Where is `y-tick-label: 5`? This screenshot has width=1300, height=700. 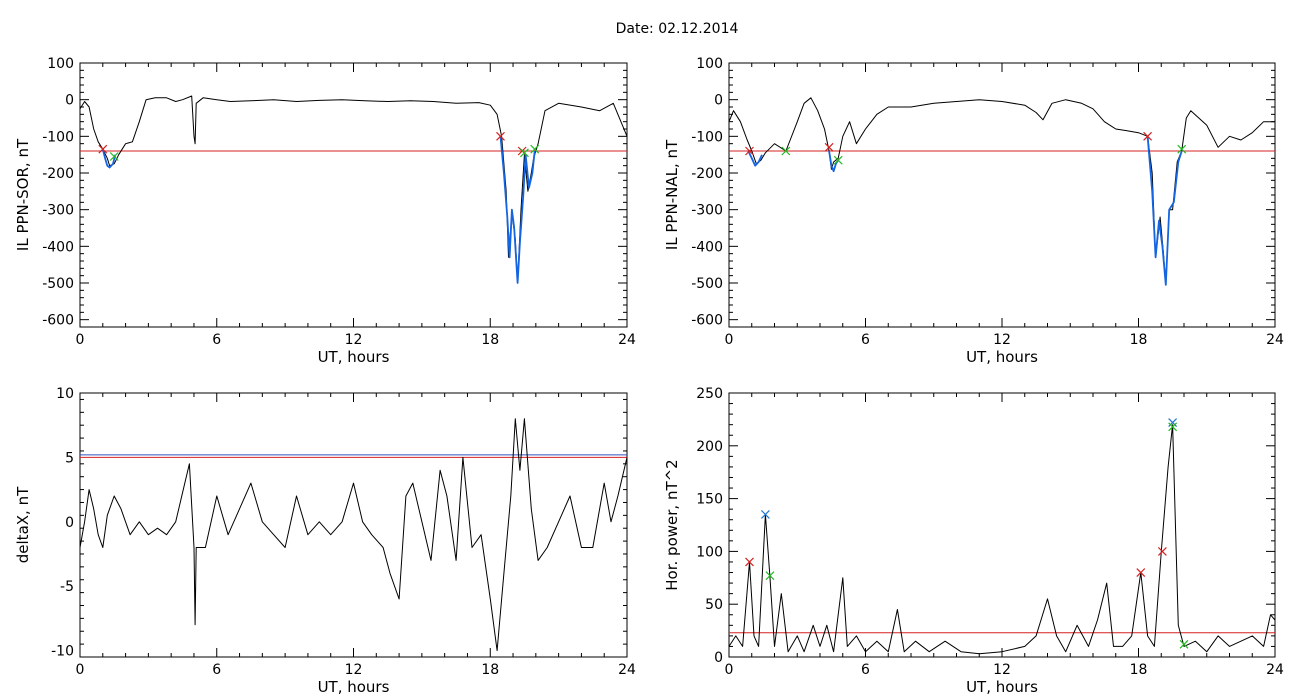
y-tick-label: 5 is located at coordinates (69, 458).